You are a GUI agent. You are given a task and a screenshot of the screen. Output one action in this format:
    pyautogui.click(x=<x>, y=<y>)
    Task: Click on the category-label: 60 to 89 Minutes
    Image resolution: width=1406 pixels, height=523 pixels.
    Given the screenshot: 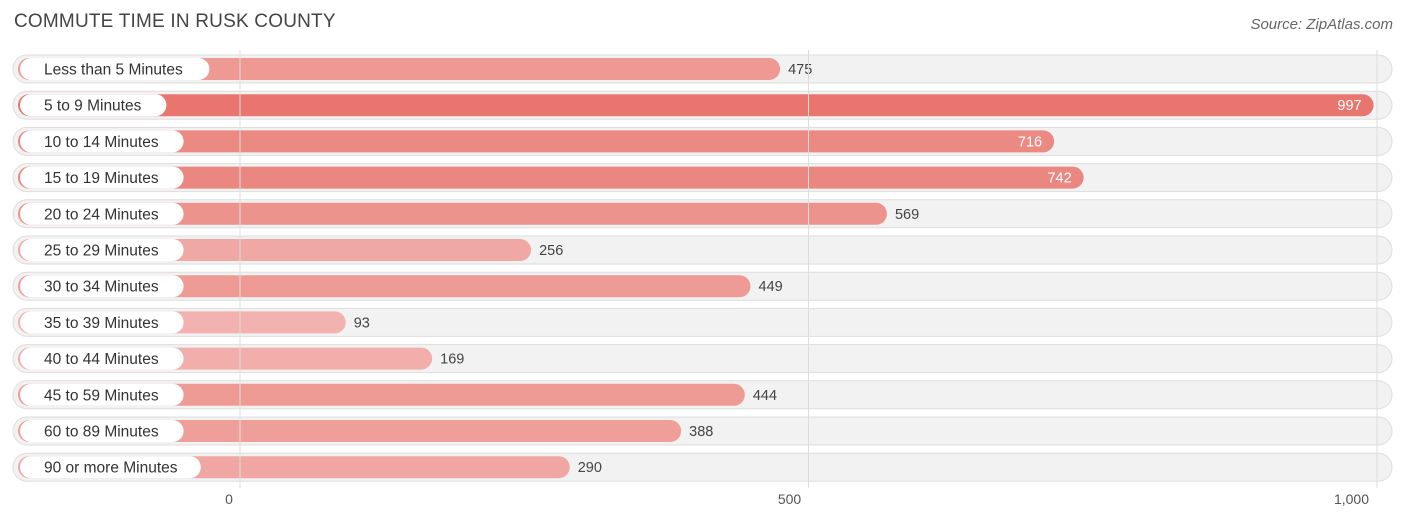 What is the action you would take?
    pyautogui.click(x=101, y=432)
    